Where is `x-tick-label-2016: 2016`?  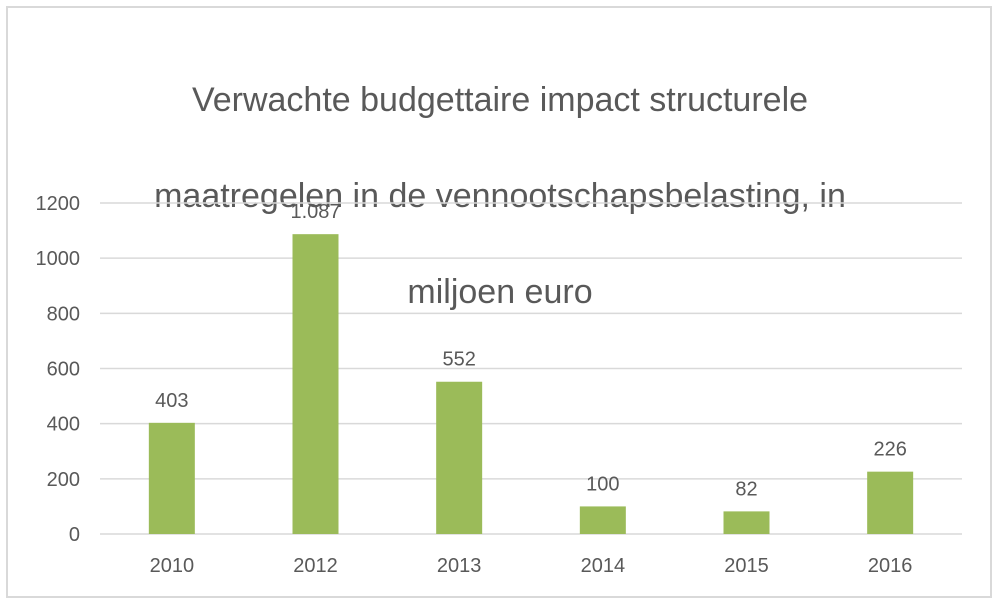 x-tick-label-2016: 2016 is located at coordinates (890, 566).